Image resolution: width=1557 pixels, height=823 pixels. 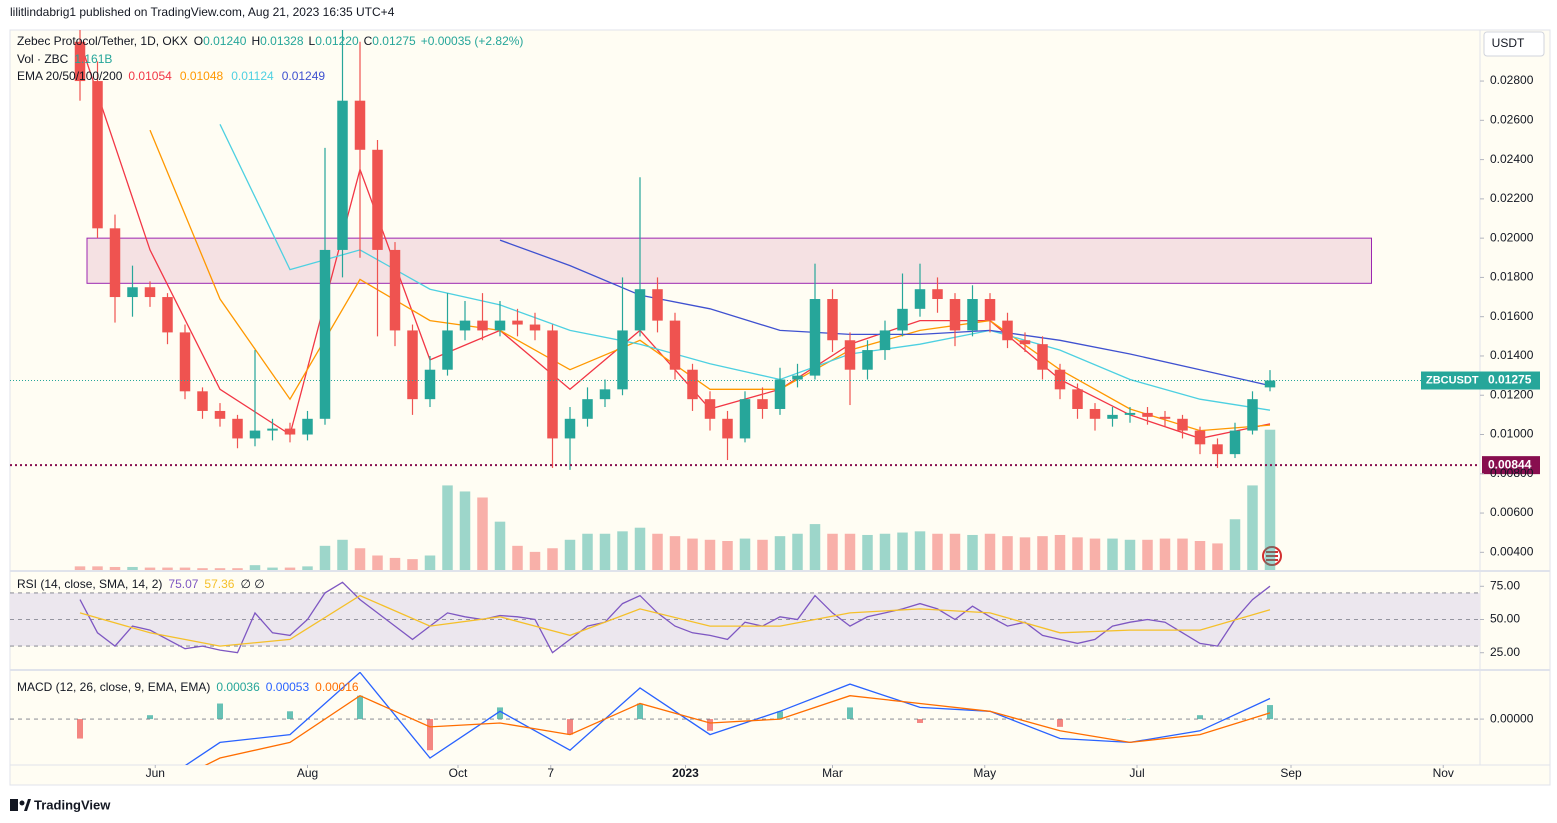 What do you see at coordinates (252, 584) in the screenshot?
I see `legend-flags: ∅ ∅` at bounding box center [252, 584].